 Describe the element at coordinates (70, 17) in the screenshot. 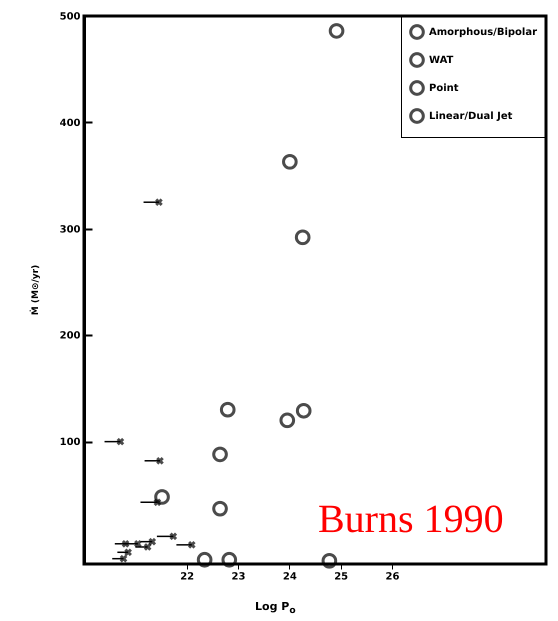

I see `y-tick-label: 500` at that location.